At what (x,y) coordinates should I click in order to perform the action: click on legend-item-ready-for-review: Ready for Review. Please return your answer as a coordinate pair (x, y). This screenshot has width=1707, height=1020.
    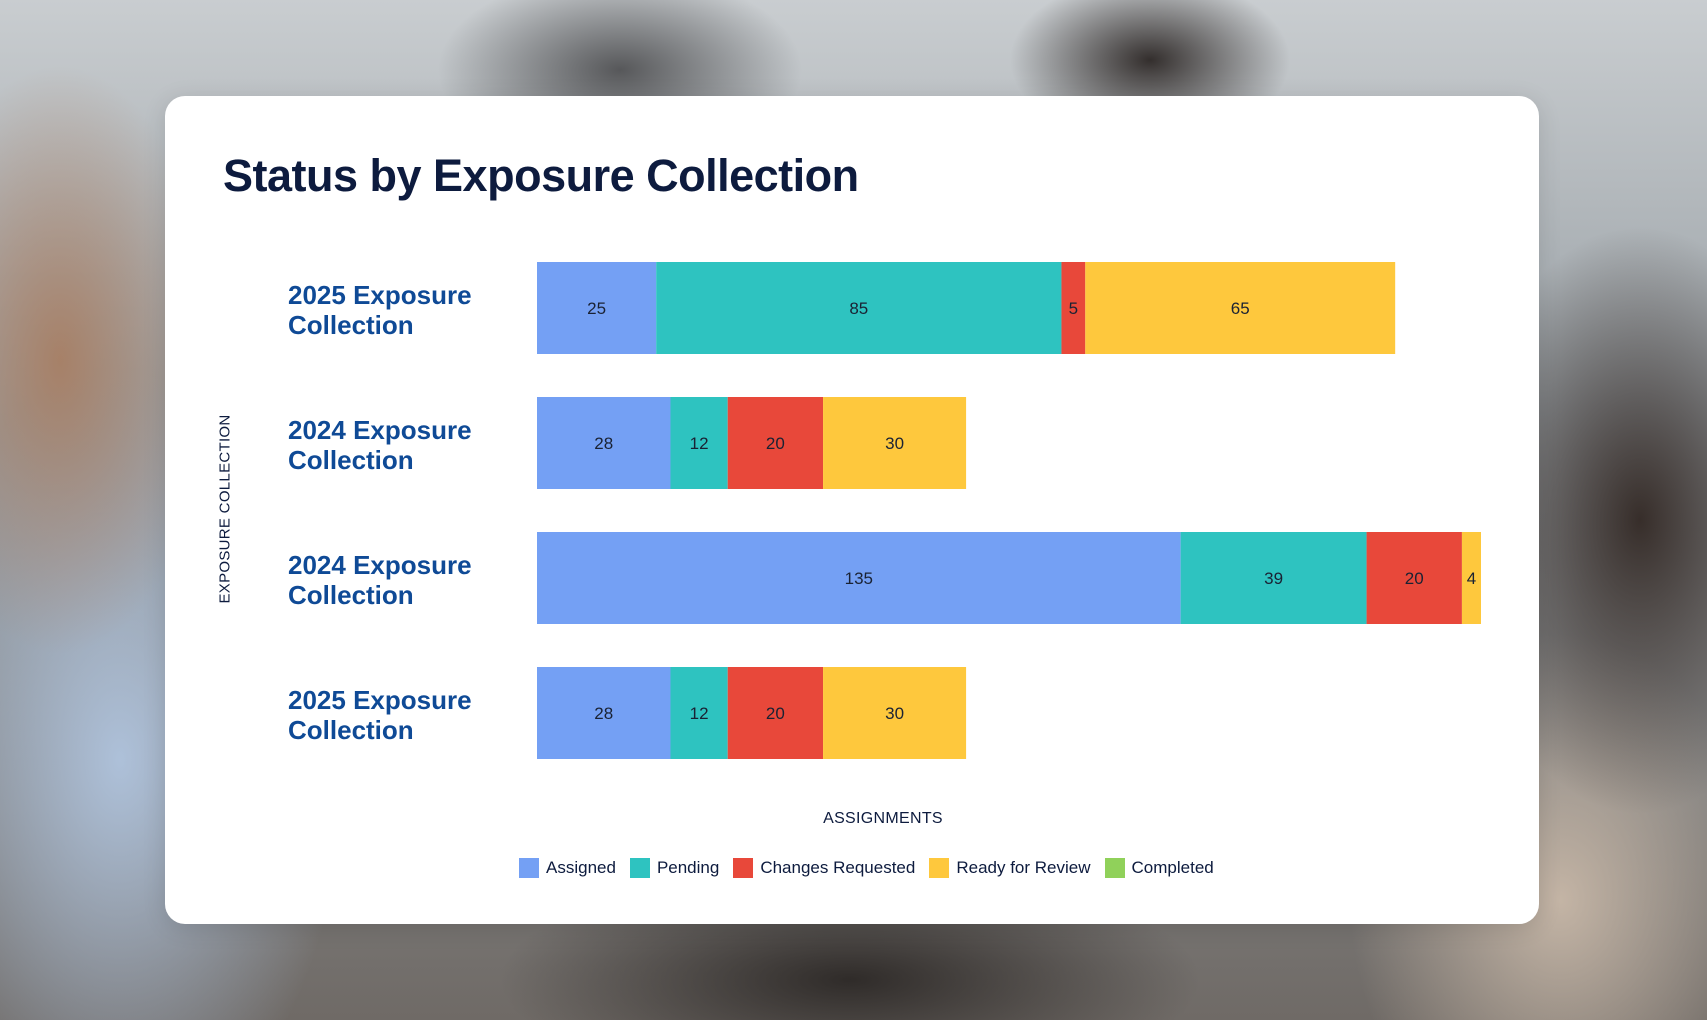
    Looking at the image, I should click on (1010, 868).